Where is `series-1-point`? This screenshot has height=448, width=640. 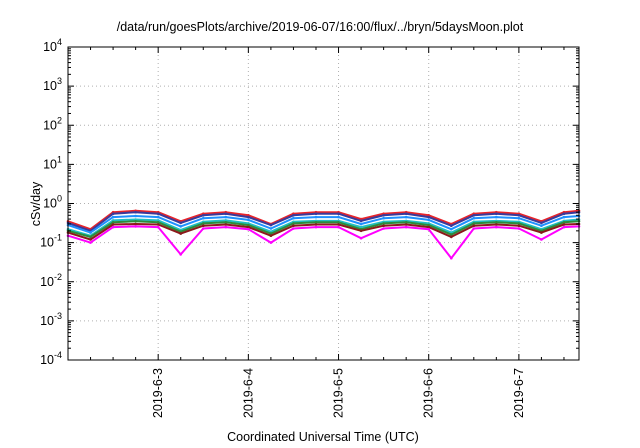
series-1-point is located at coordinates (429, 215).